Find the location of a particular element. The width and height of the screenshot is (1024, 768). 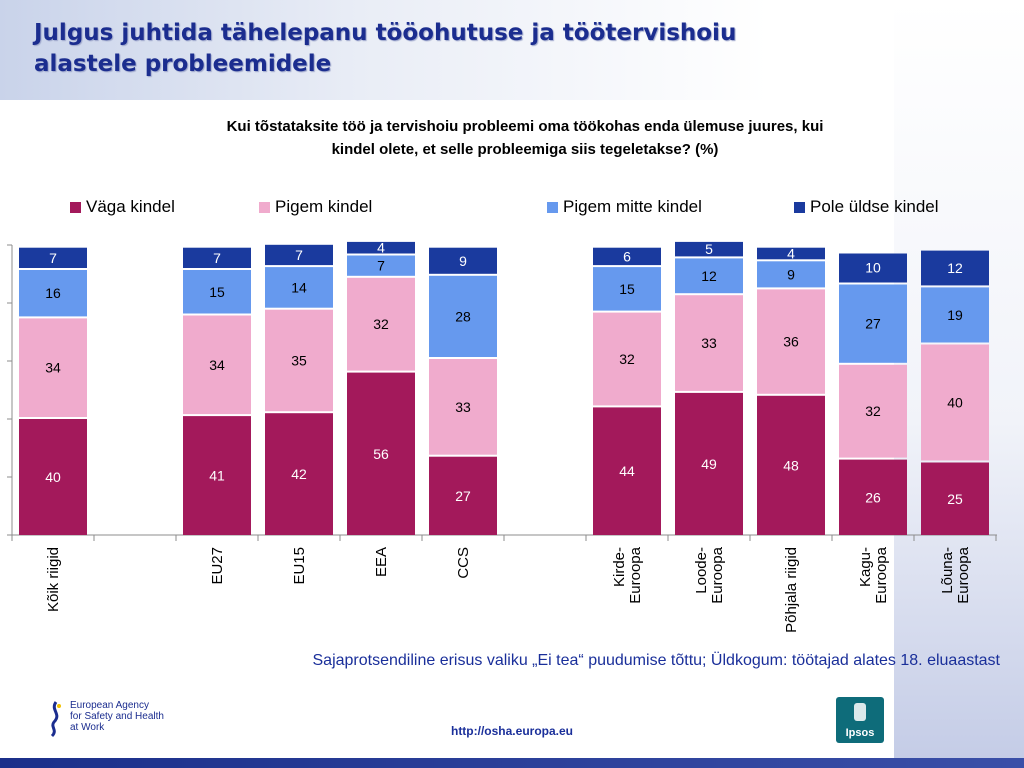

data-label: 15 is located at coordinates (217, 292).